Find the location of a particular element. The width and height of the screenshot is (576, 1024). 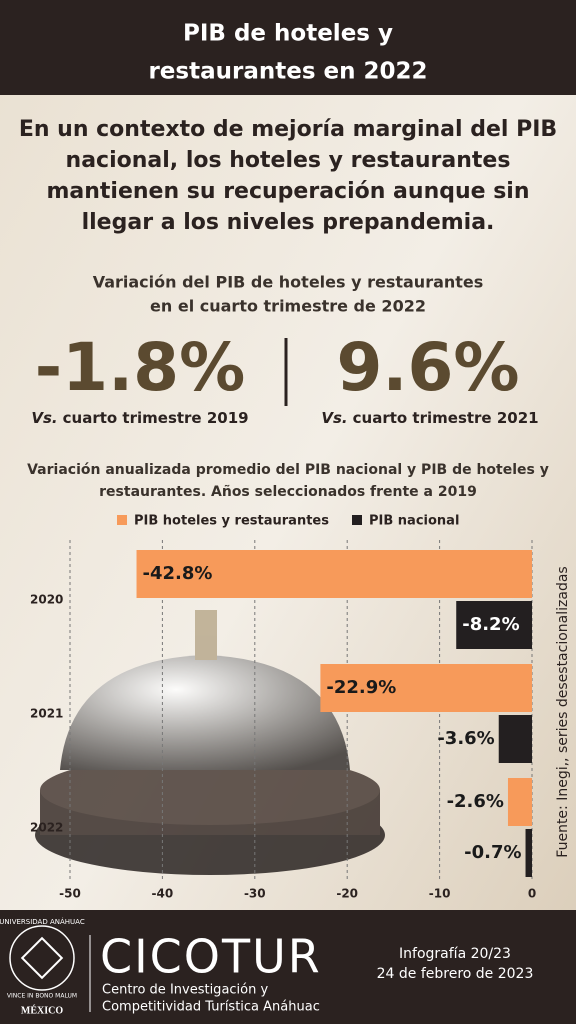

y-tick-label: 2022 is located at coordinates (46, 828).